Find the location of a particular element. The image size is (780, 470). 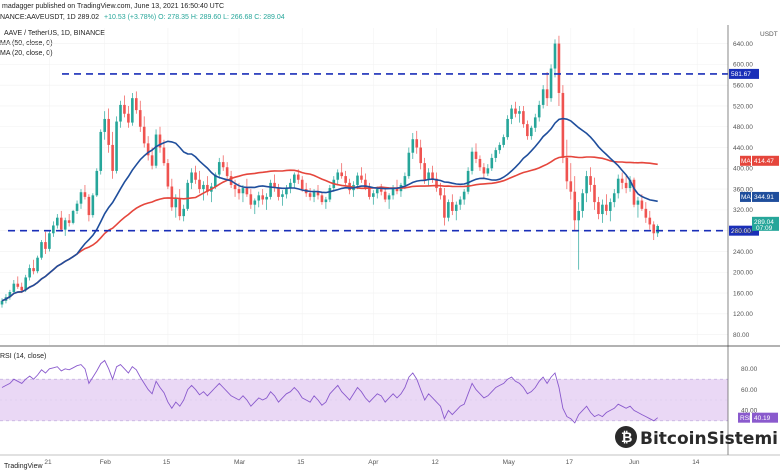

time-tick-label: 21 is located at coordinates (48, 462).